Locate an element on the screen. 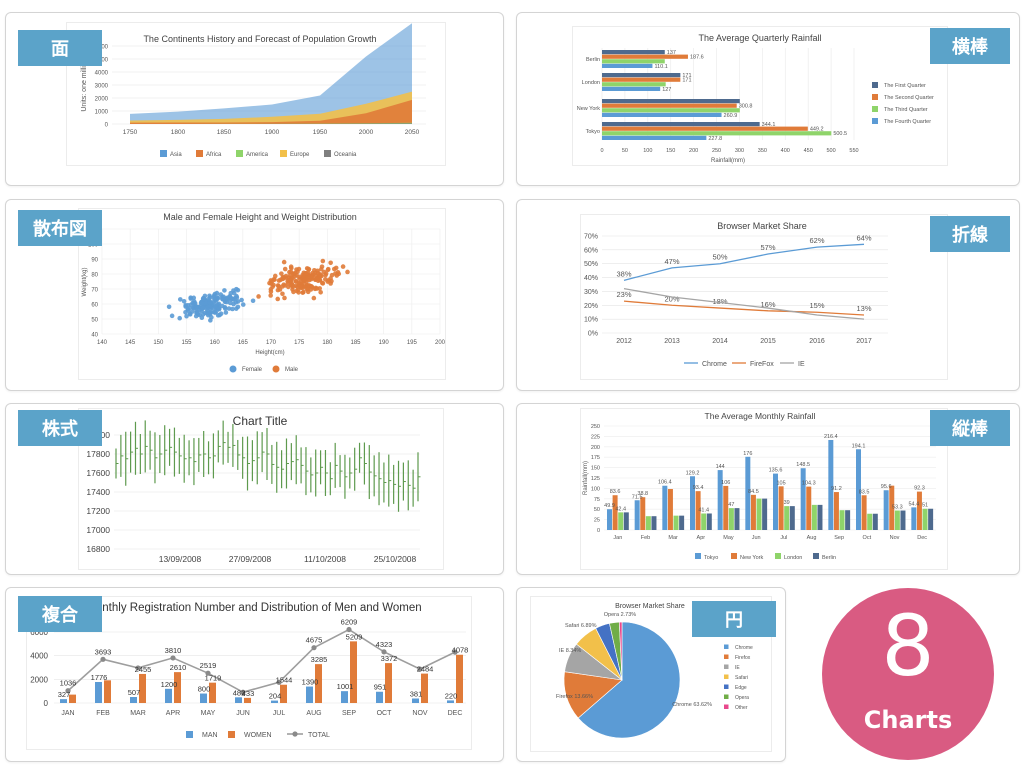 The image size is (1024, 768). legend-label: MAN is located at coordinates (210, 735).